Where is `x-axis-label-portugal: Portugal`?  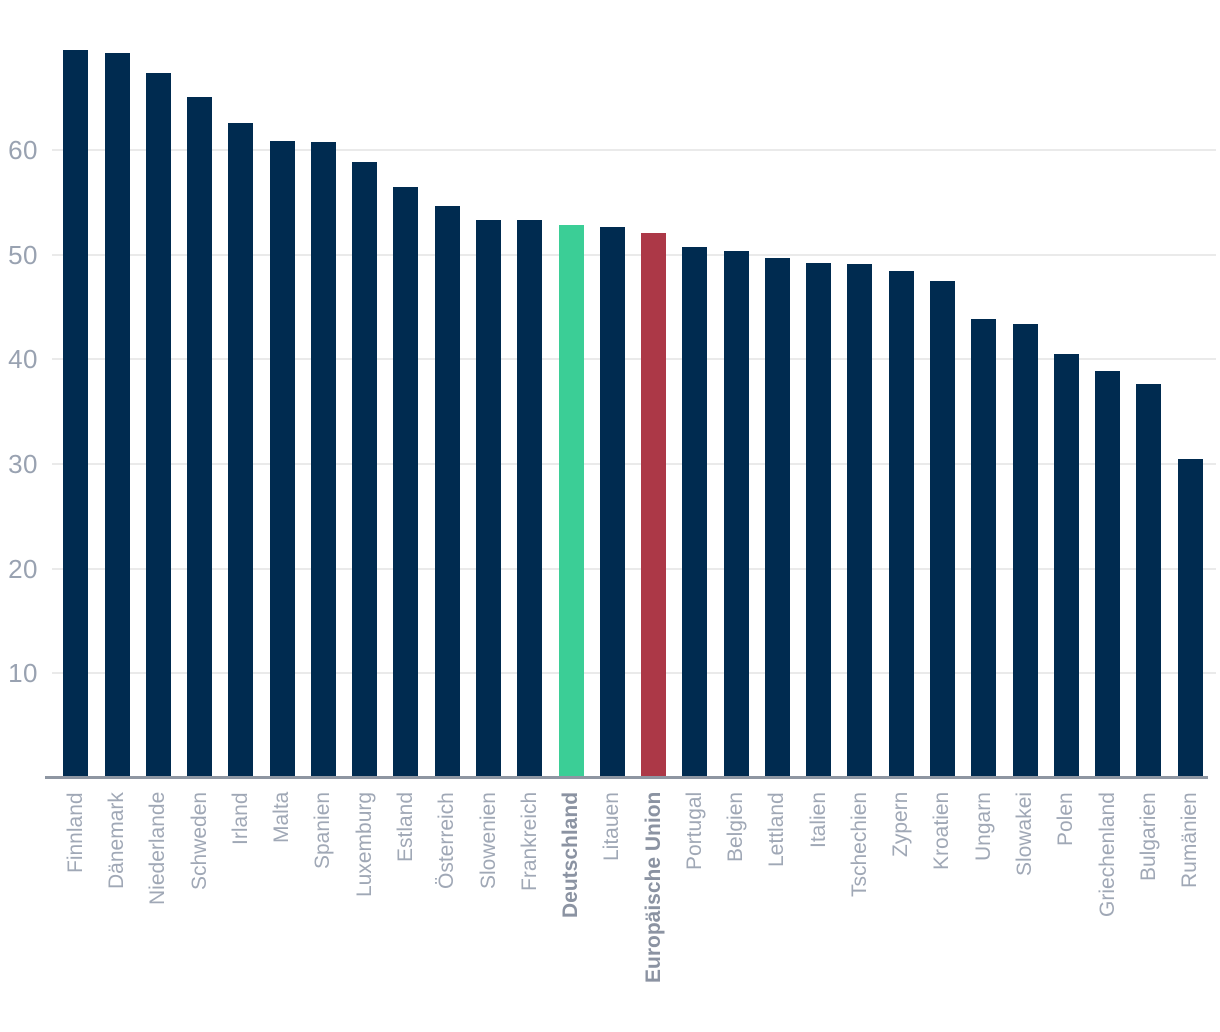
x-axis-label-portugal: Portugal is located at coordinates (694, 831).